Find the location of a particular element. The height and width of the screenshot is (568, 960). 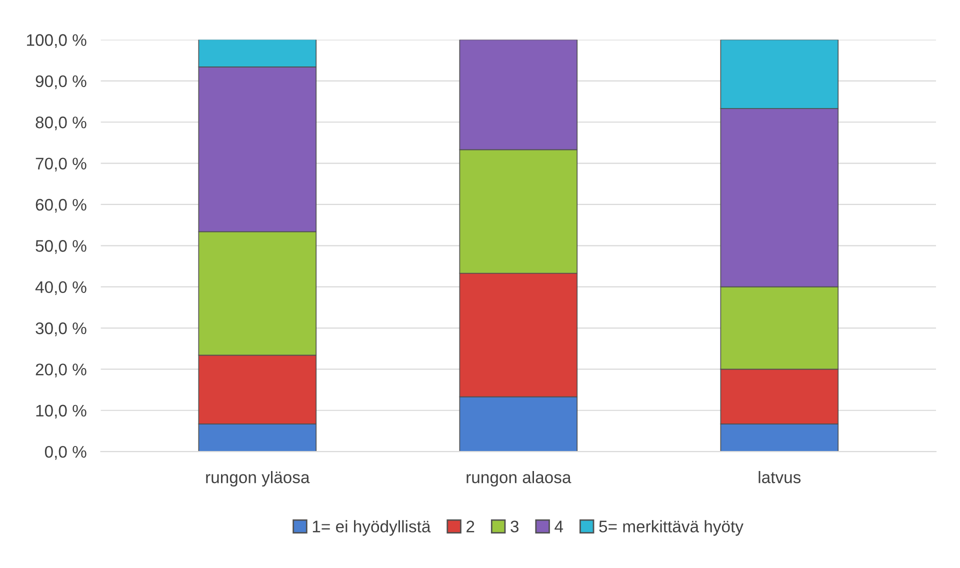

x-tick-label: rungon yläosa is located at coordinates (258, 479).